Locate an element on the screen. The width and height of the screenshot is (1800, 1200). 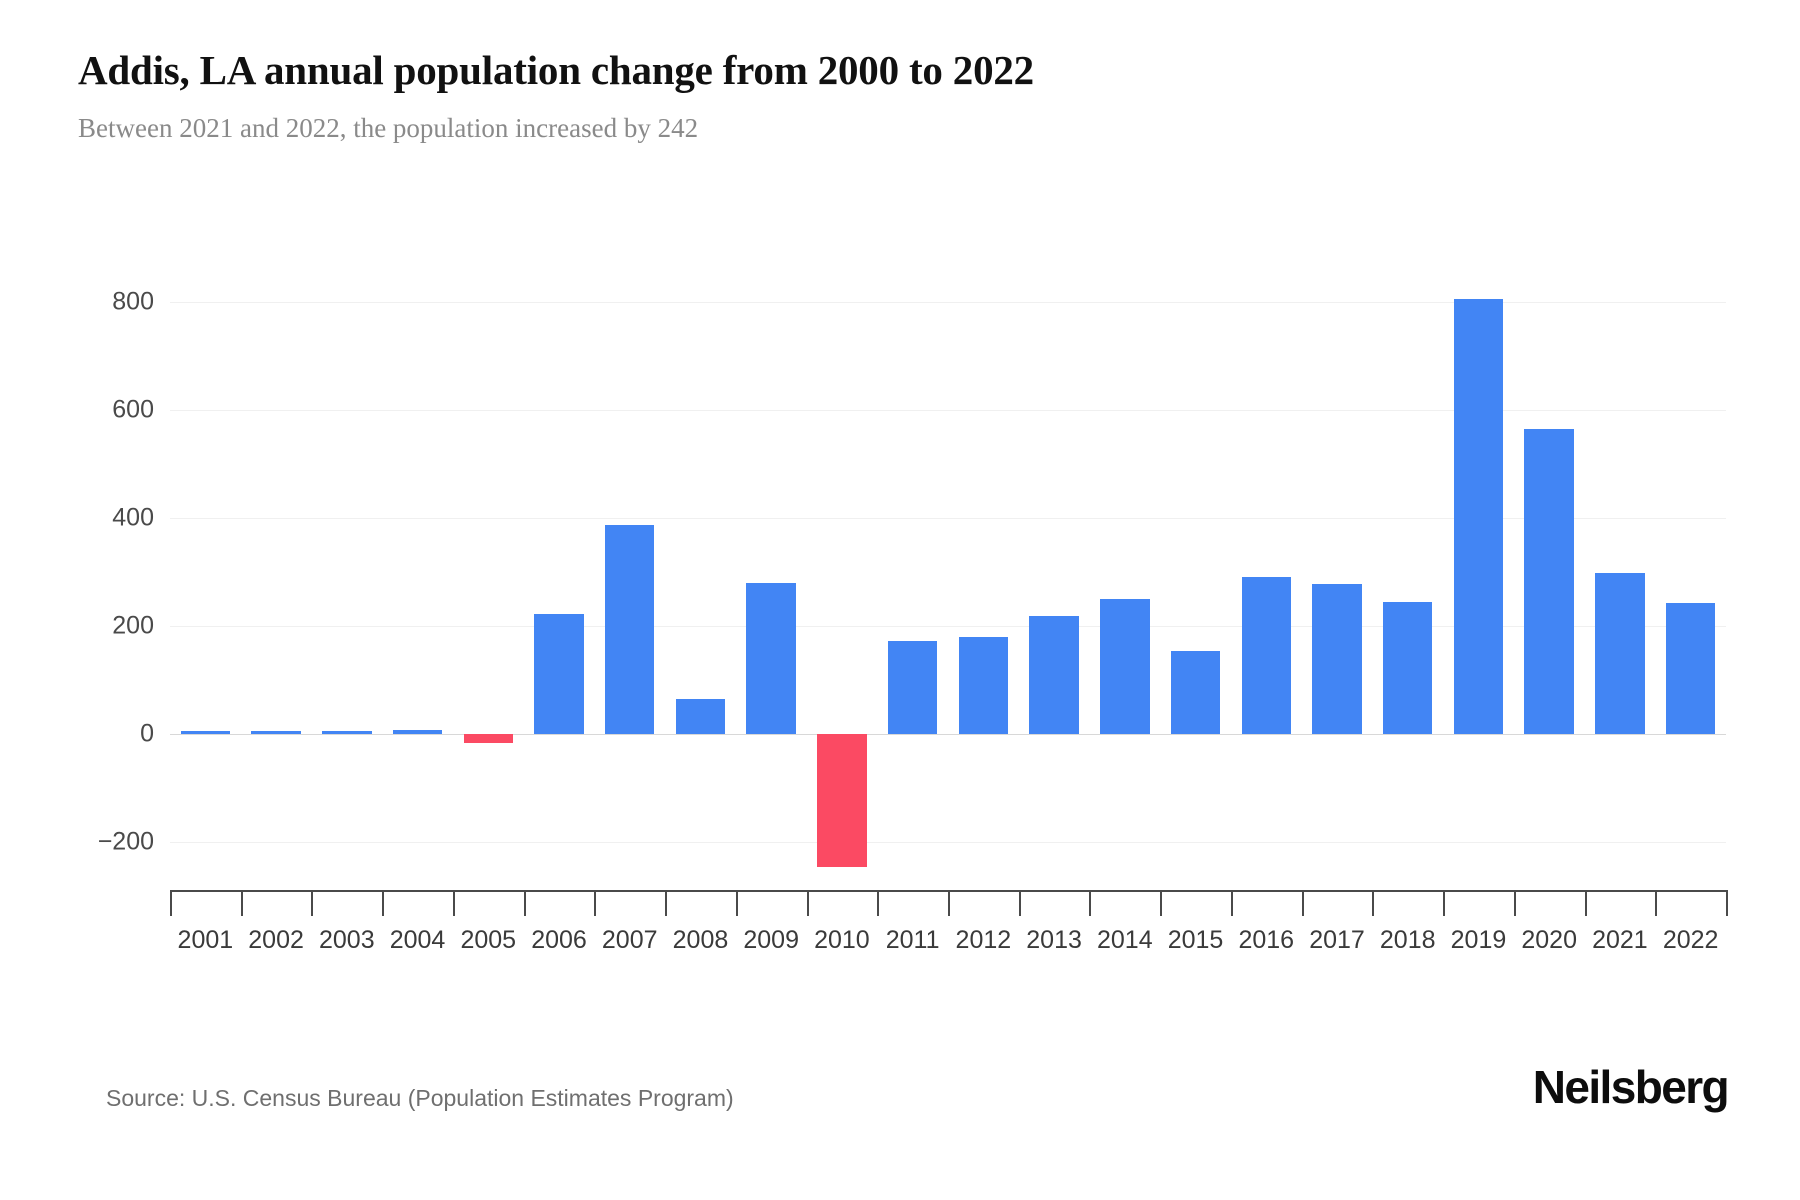
x-axis-label-2012: 2012 is located at coordinates (983, 940).